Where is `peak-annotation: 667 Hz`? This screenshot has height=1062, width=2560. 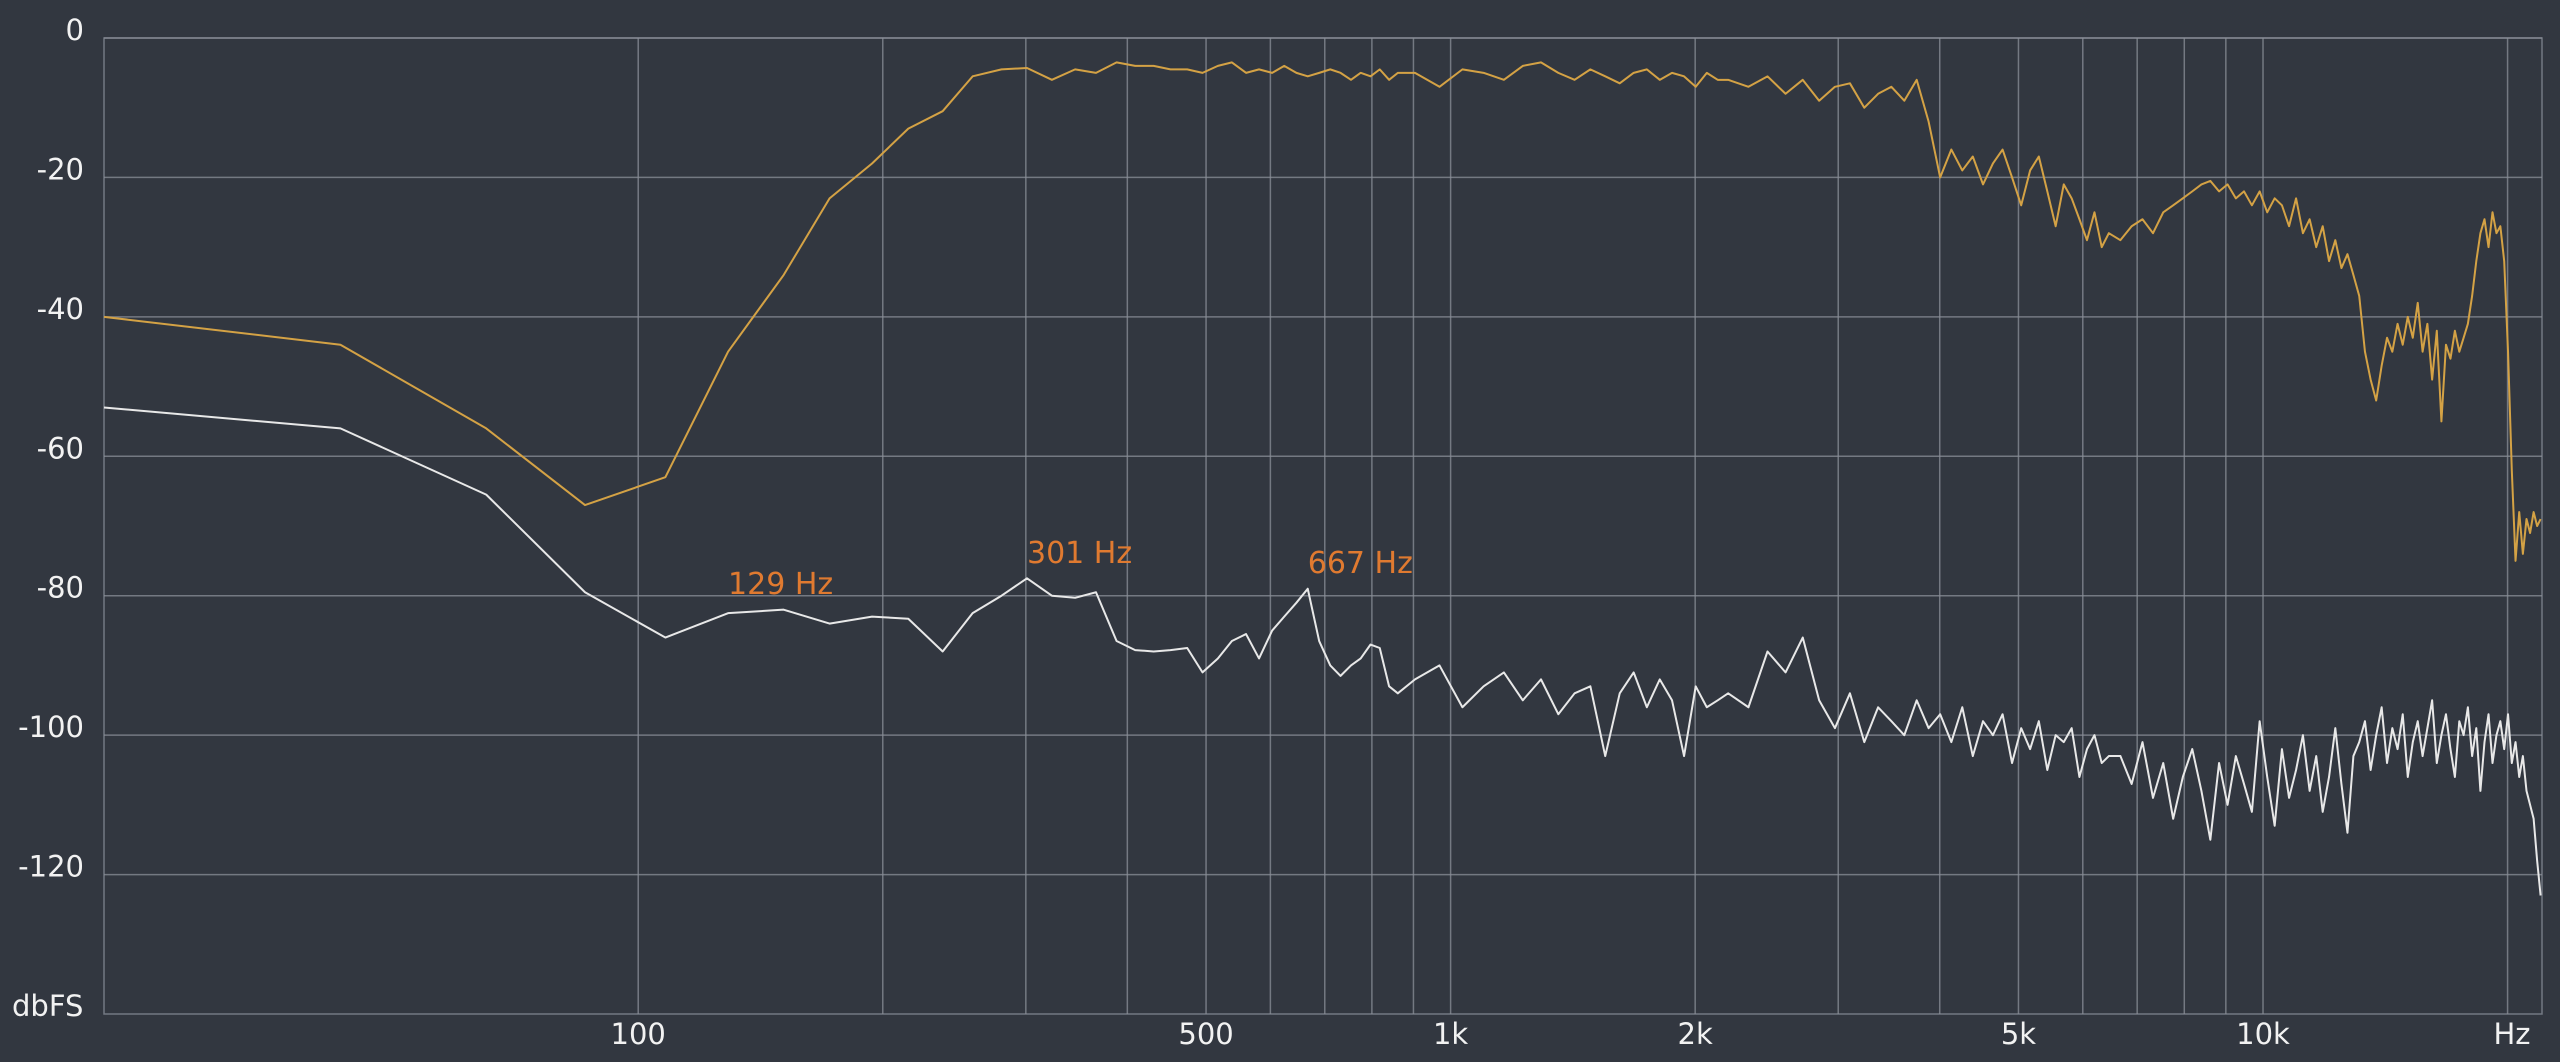
peak-annotation: 667 Hz is located at coordinates (1360, 563).